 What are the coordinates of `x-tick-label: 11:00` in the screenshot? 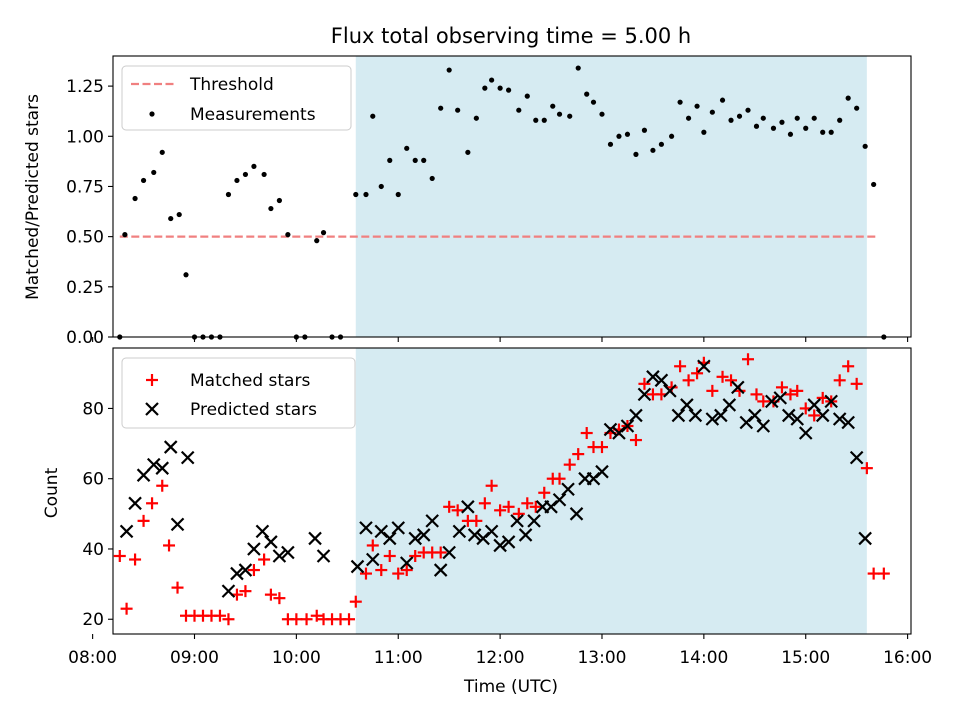 It's located at (398, 658).